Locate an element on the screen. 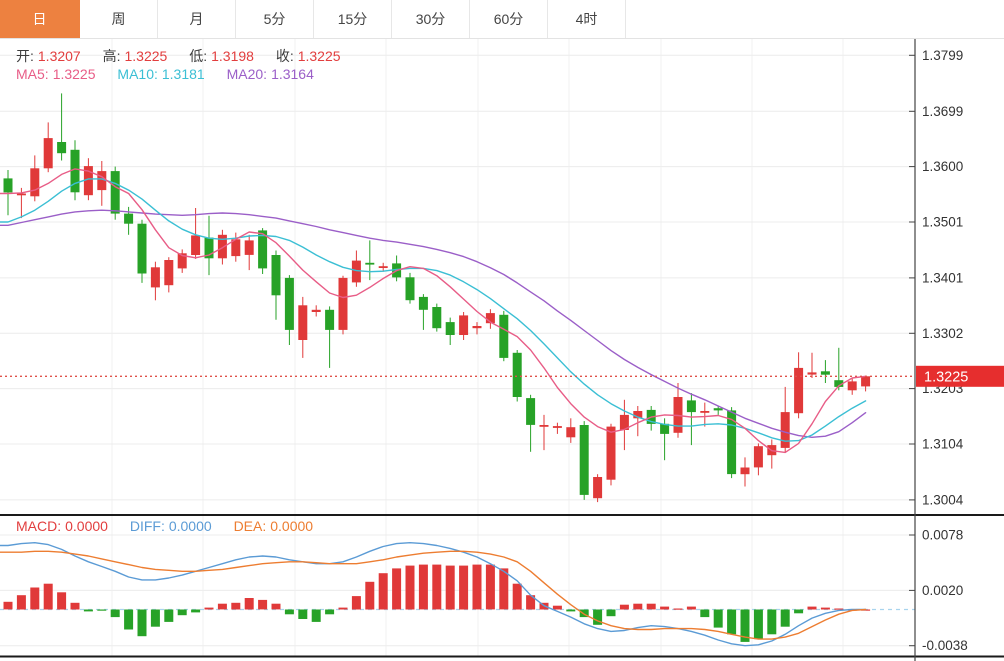  high-value: 1.3225 is located at coordinates (146, 56).